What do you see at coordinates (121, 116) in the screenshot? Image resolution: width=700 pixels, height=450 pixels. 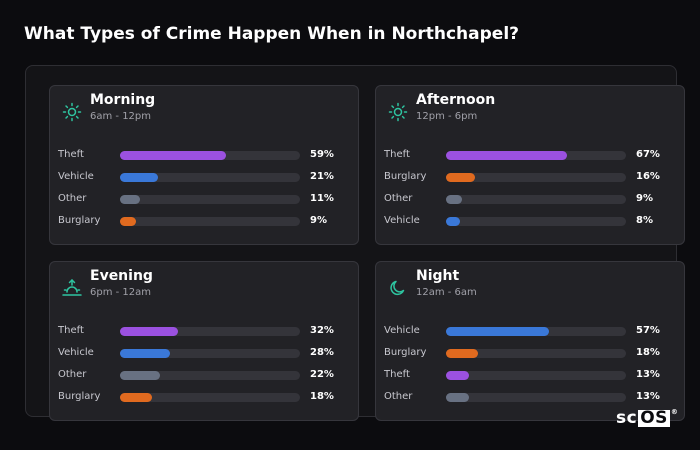 I see `period-range: 6am - 12pm` at bounding box center [121, 116].